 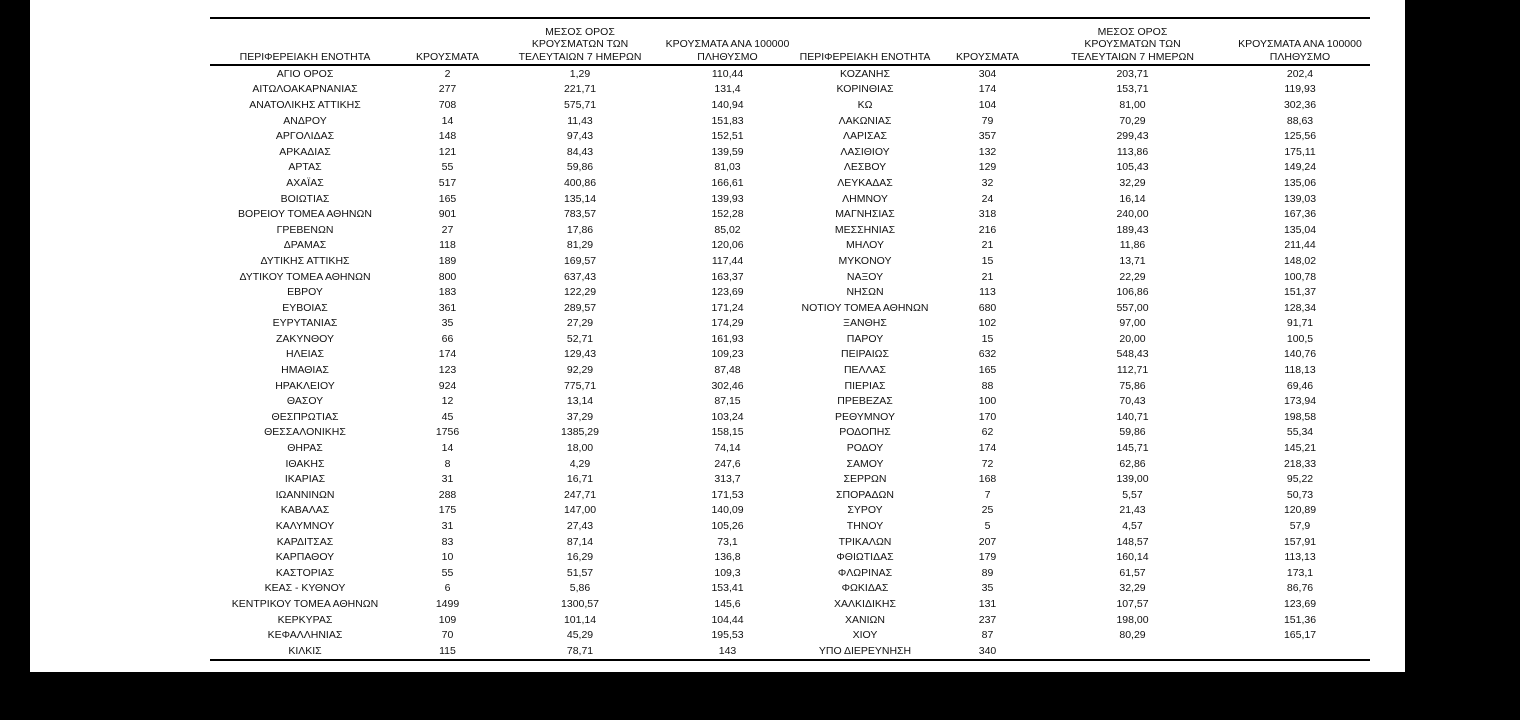 I want to click on table-row: ΕΒΡΟΥ 183 122,29 123,69 ΝΗΣΩΝ 113 106,86 151,37, so click(x=790, y=292).